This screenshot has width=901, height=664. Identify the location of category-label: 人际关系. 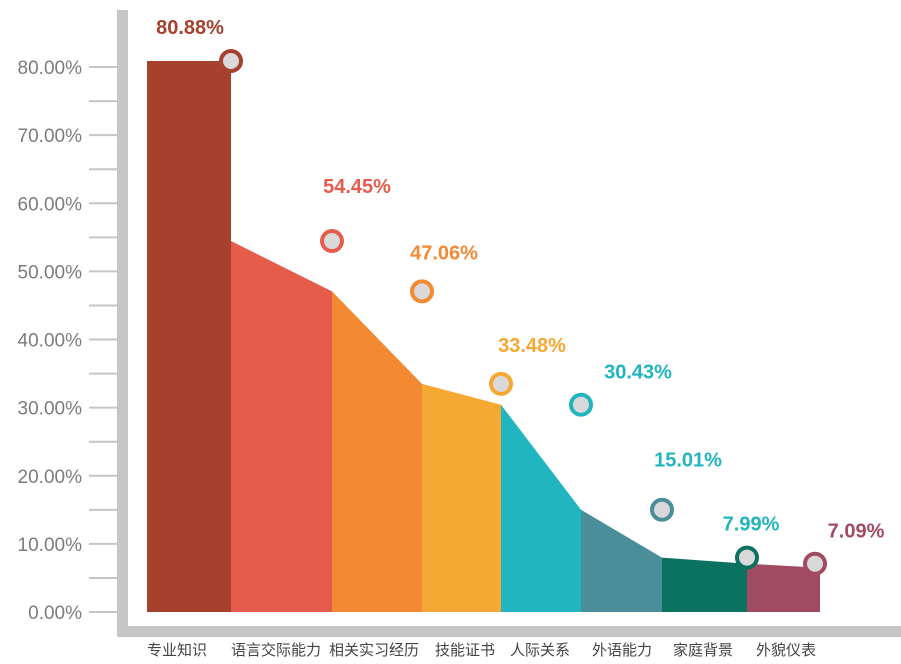
(540, 650).